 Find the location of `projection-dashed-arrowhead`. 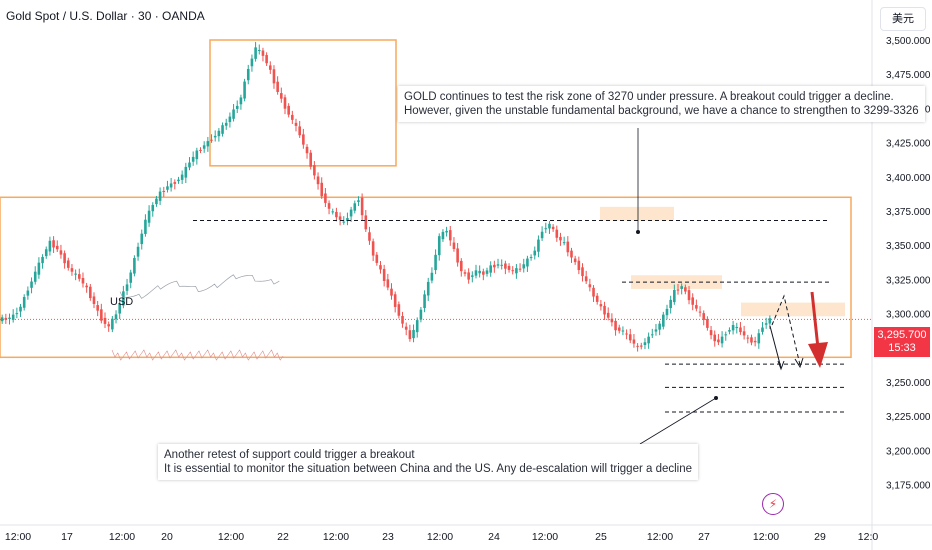

projection-dashed-arrowhead is located at coordinates (799, 363).